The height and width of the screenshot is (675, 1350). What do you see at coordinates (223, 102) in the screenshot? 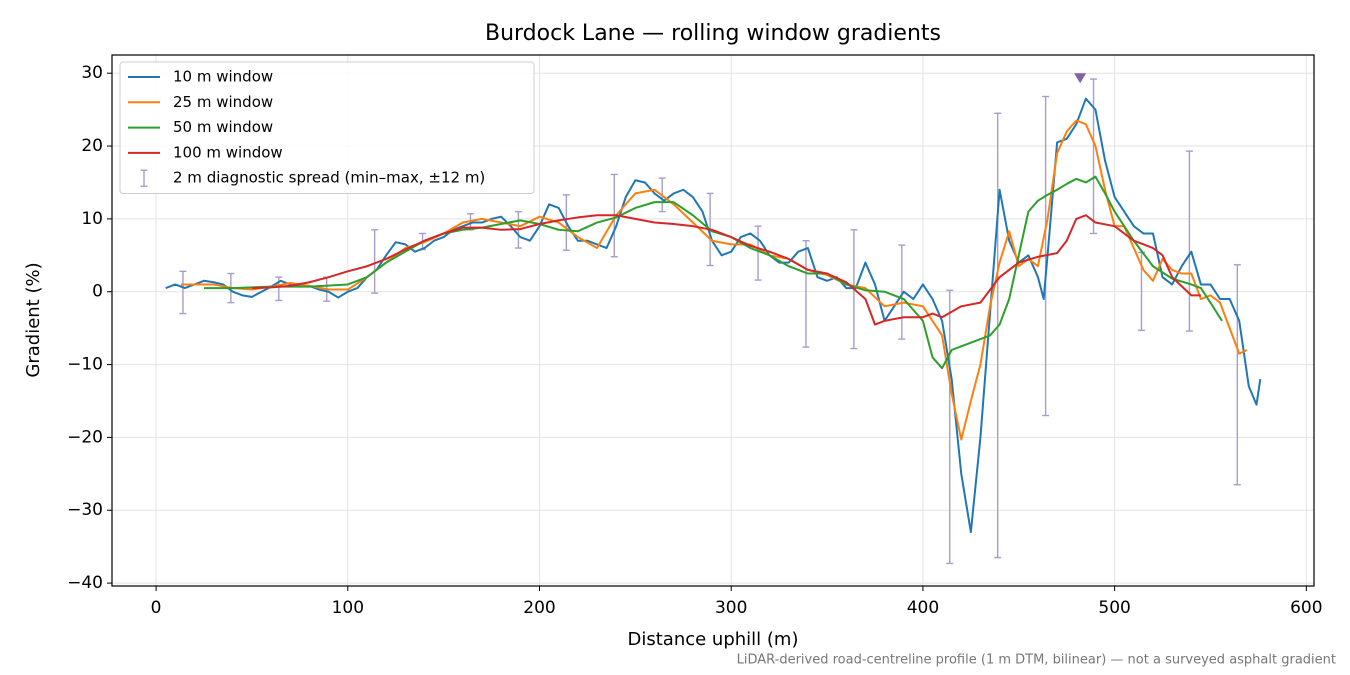
I see `legend-label: 25 m window` at bounding box center [223, 102].